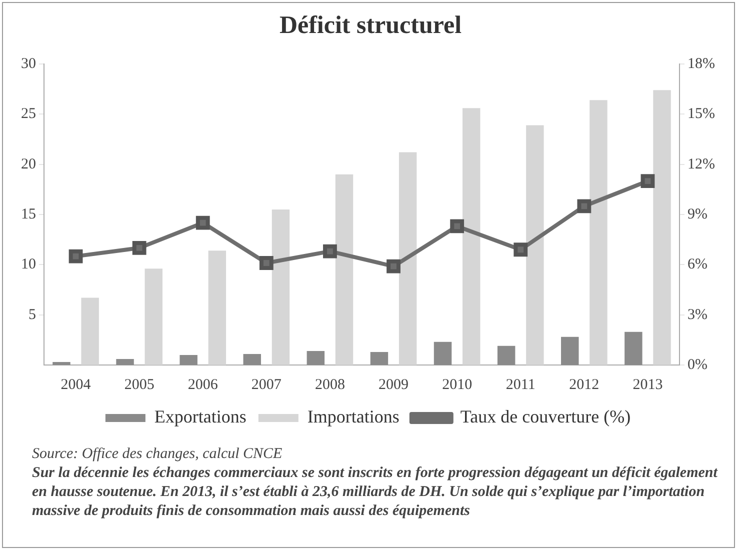  Describe the element at coordinates (698, 214) in the screenshot. I see `y2-tick-label: 9%` at that location.